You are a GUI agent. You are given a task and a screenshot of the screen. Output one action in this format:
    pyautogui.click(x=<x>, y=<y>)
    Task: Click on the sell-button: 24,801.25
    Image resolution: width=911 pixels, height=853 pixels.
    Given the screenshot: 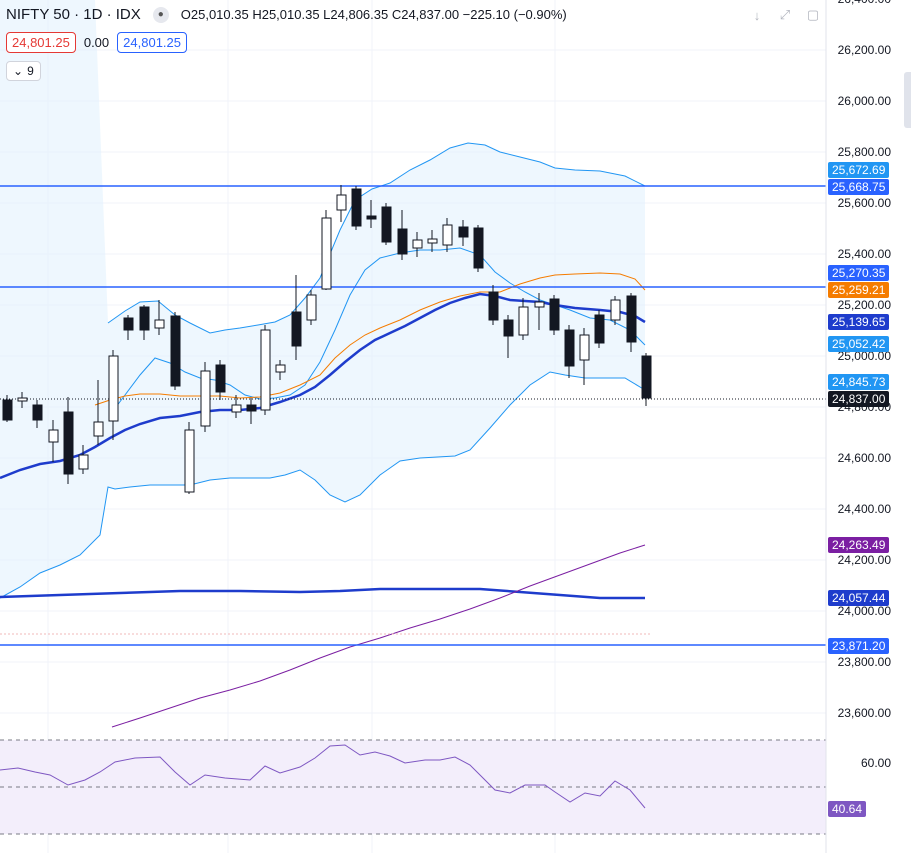 What is the action you would take?
    pyautogui.click(x=41, y=42)
    